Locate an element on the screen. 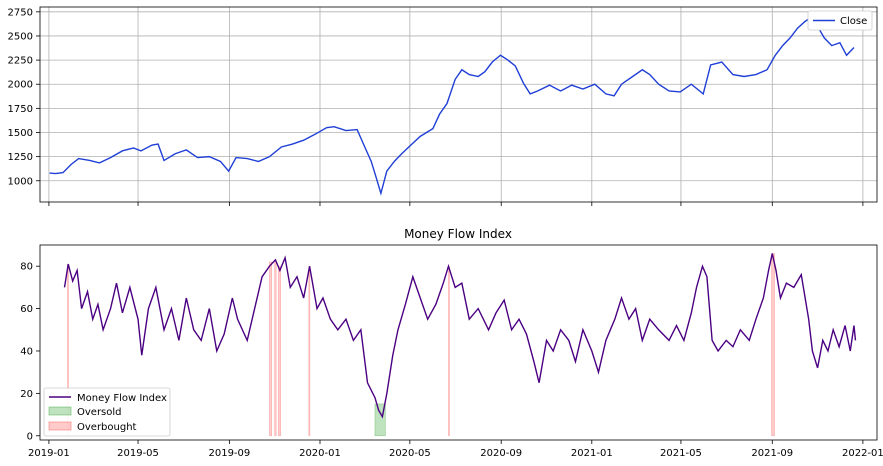  y-tick-label: 2000 is located at coordinates (20, 85).